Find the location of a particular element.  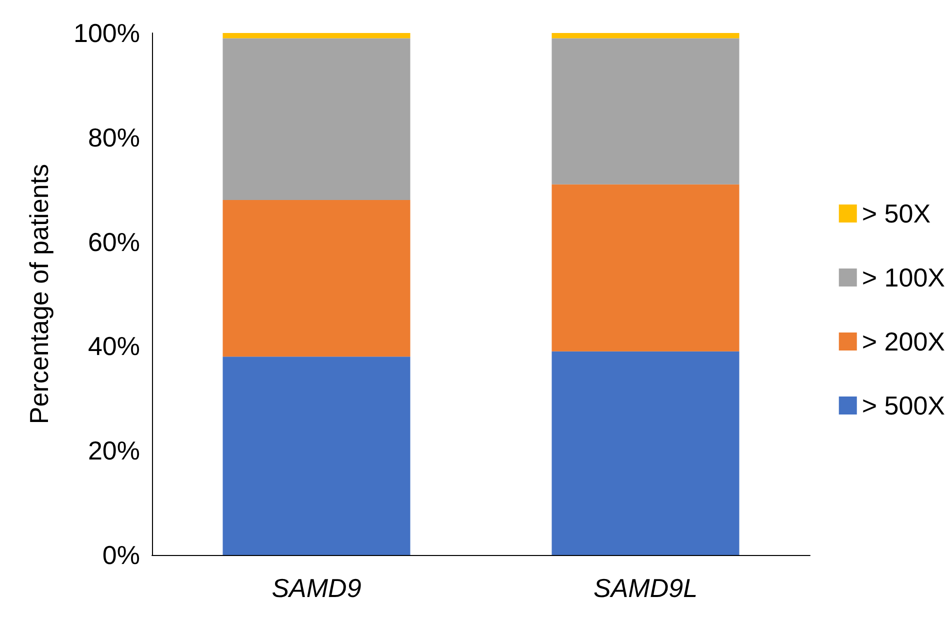

y-tick-label: 80% is located at coordinates (114, 137).